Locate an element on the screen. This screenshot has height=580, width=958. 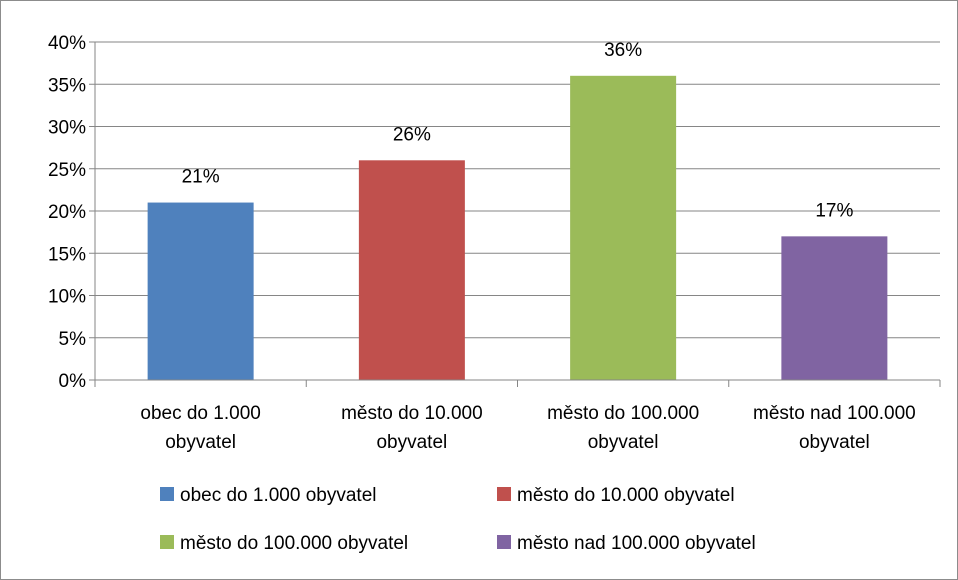
y-tick-label: 5% is located at coordinates (73, 339).